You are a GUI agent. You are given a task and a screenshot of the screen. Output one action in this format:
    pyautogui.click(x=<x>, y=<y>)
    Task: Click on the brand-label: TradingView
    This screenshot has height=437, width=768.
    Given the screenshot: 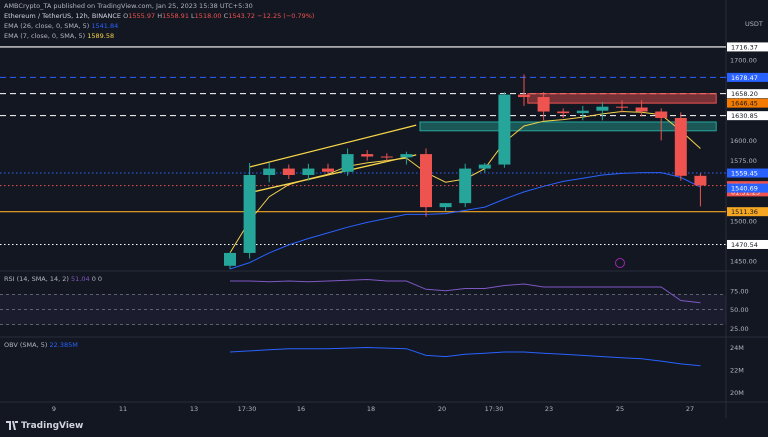 What is the action you would take?
    pyautogui.click(x=52, y=426)
    